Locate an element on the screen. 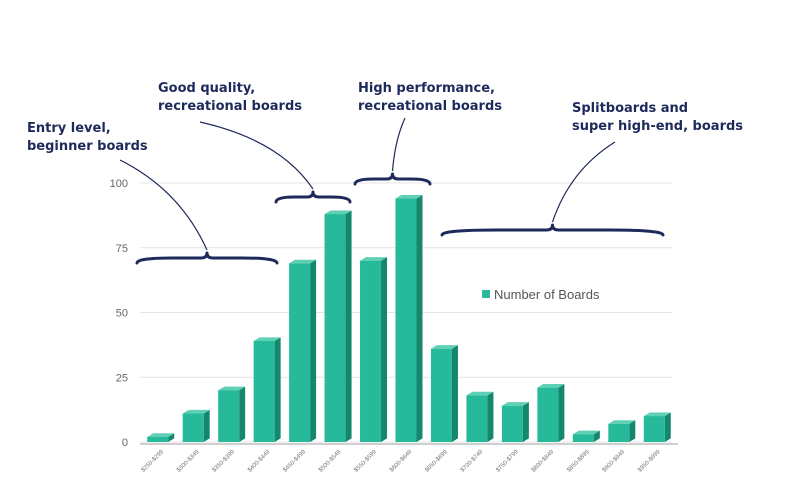  legend-swatch is located at coordinates (486, 294).